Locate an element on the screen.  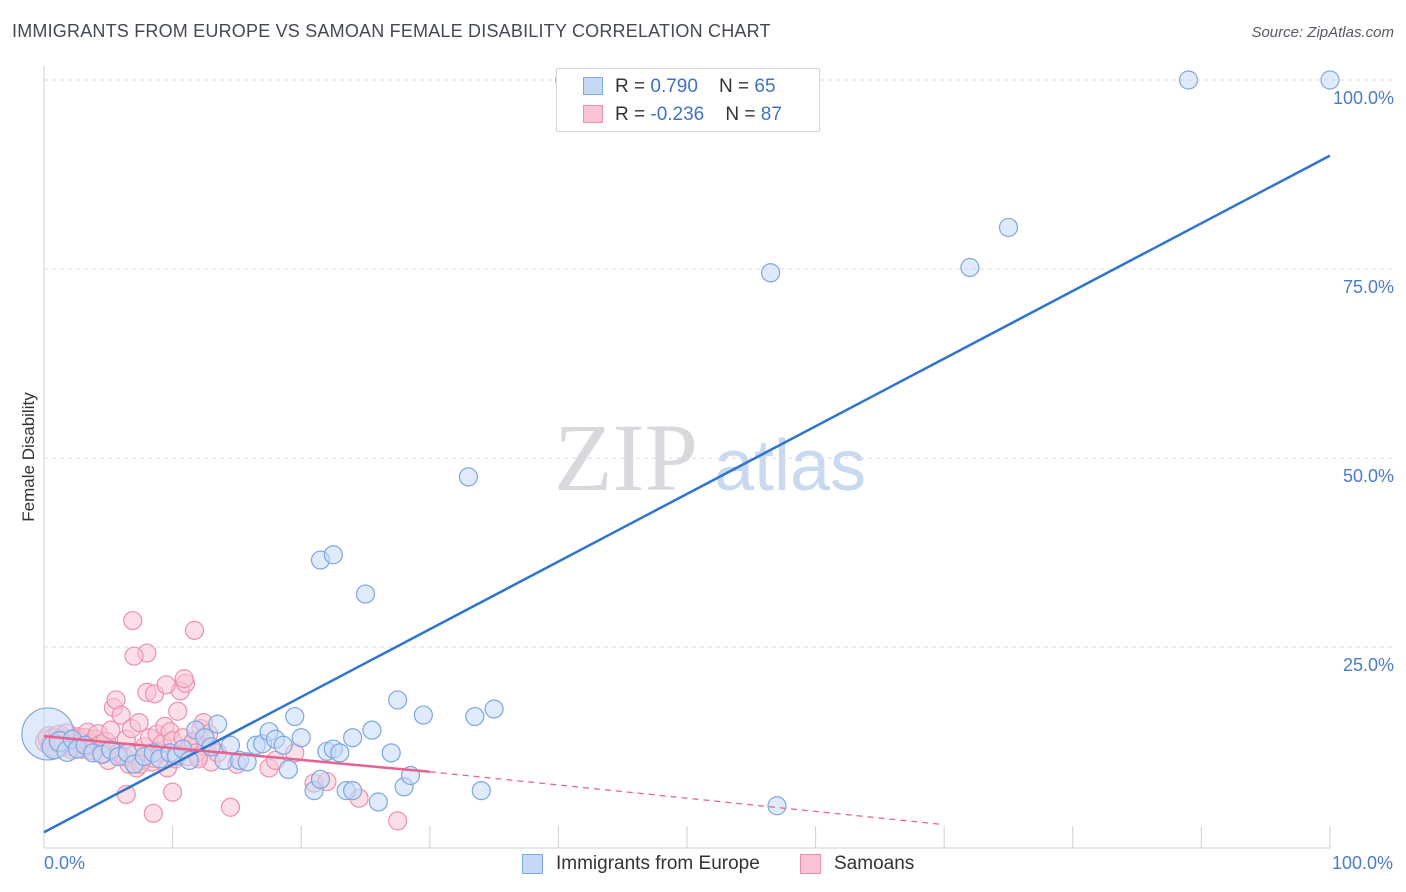
y-tick-label-1: 50.0% is located at coordinates (1368, 476).